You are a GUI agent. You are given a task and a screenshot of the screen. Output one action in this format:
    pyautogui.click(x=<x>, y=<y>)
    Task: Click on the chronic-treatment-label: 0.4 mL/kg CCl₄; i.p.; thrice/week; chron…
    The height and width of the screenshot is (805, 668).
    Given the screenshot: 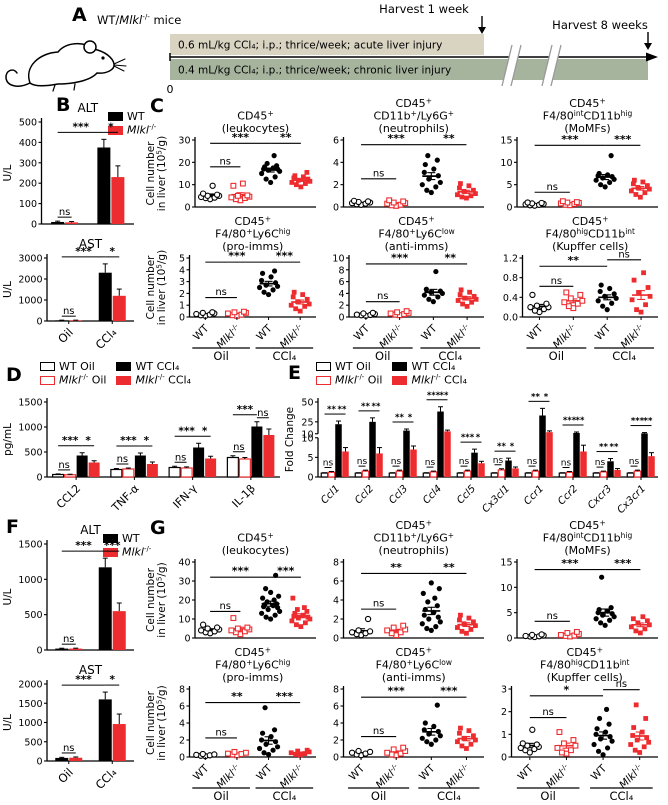 What is the action you would take?
    pyautogui.click(x=314, y=71)
    